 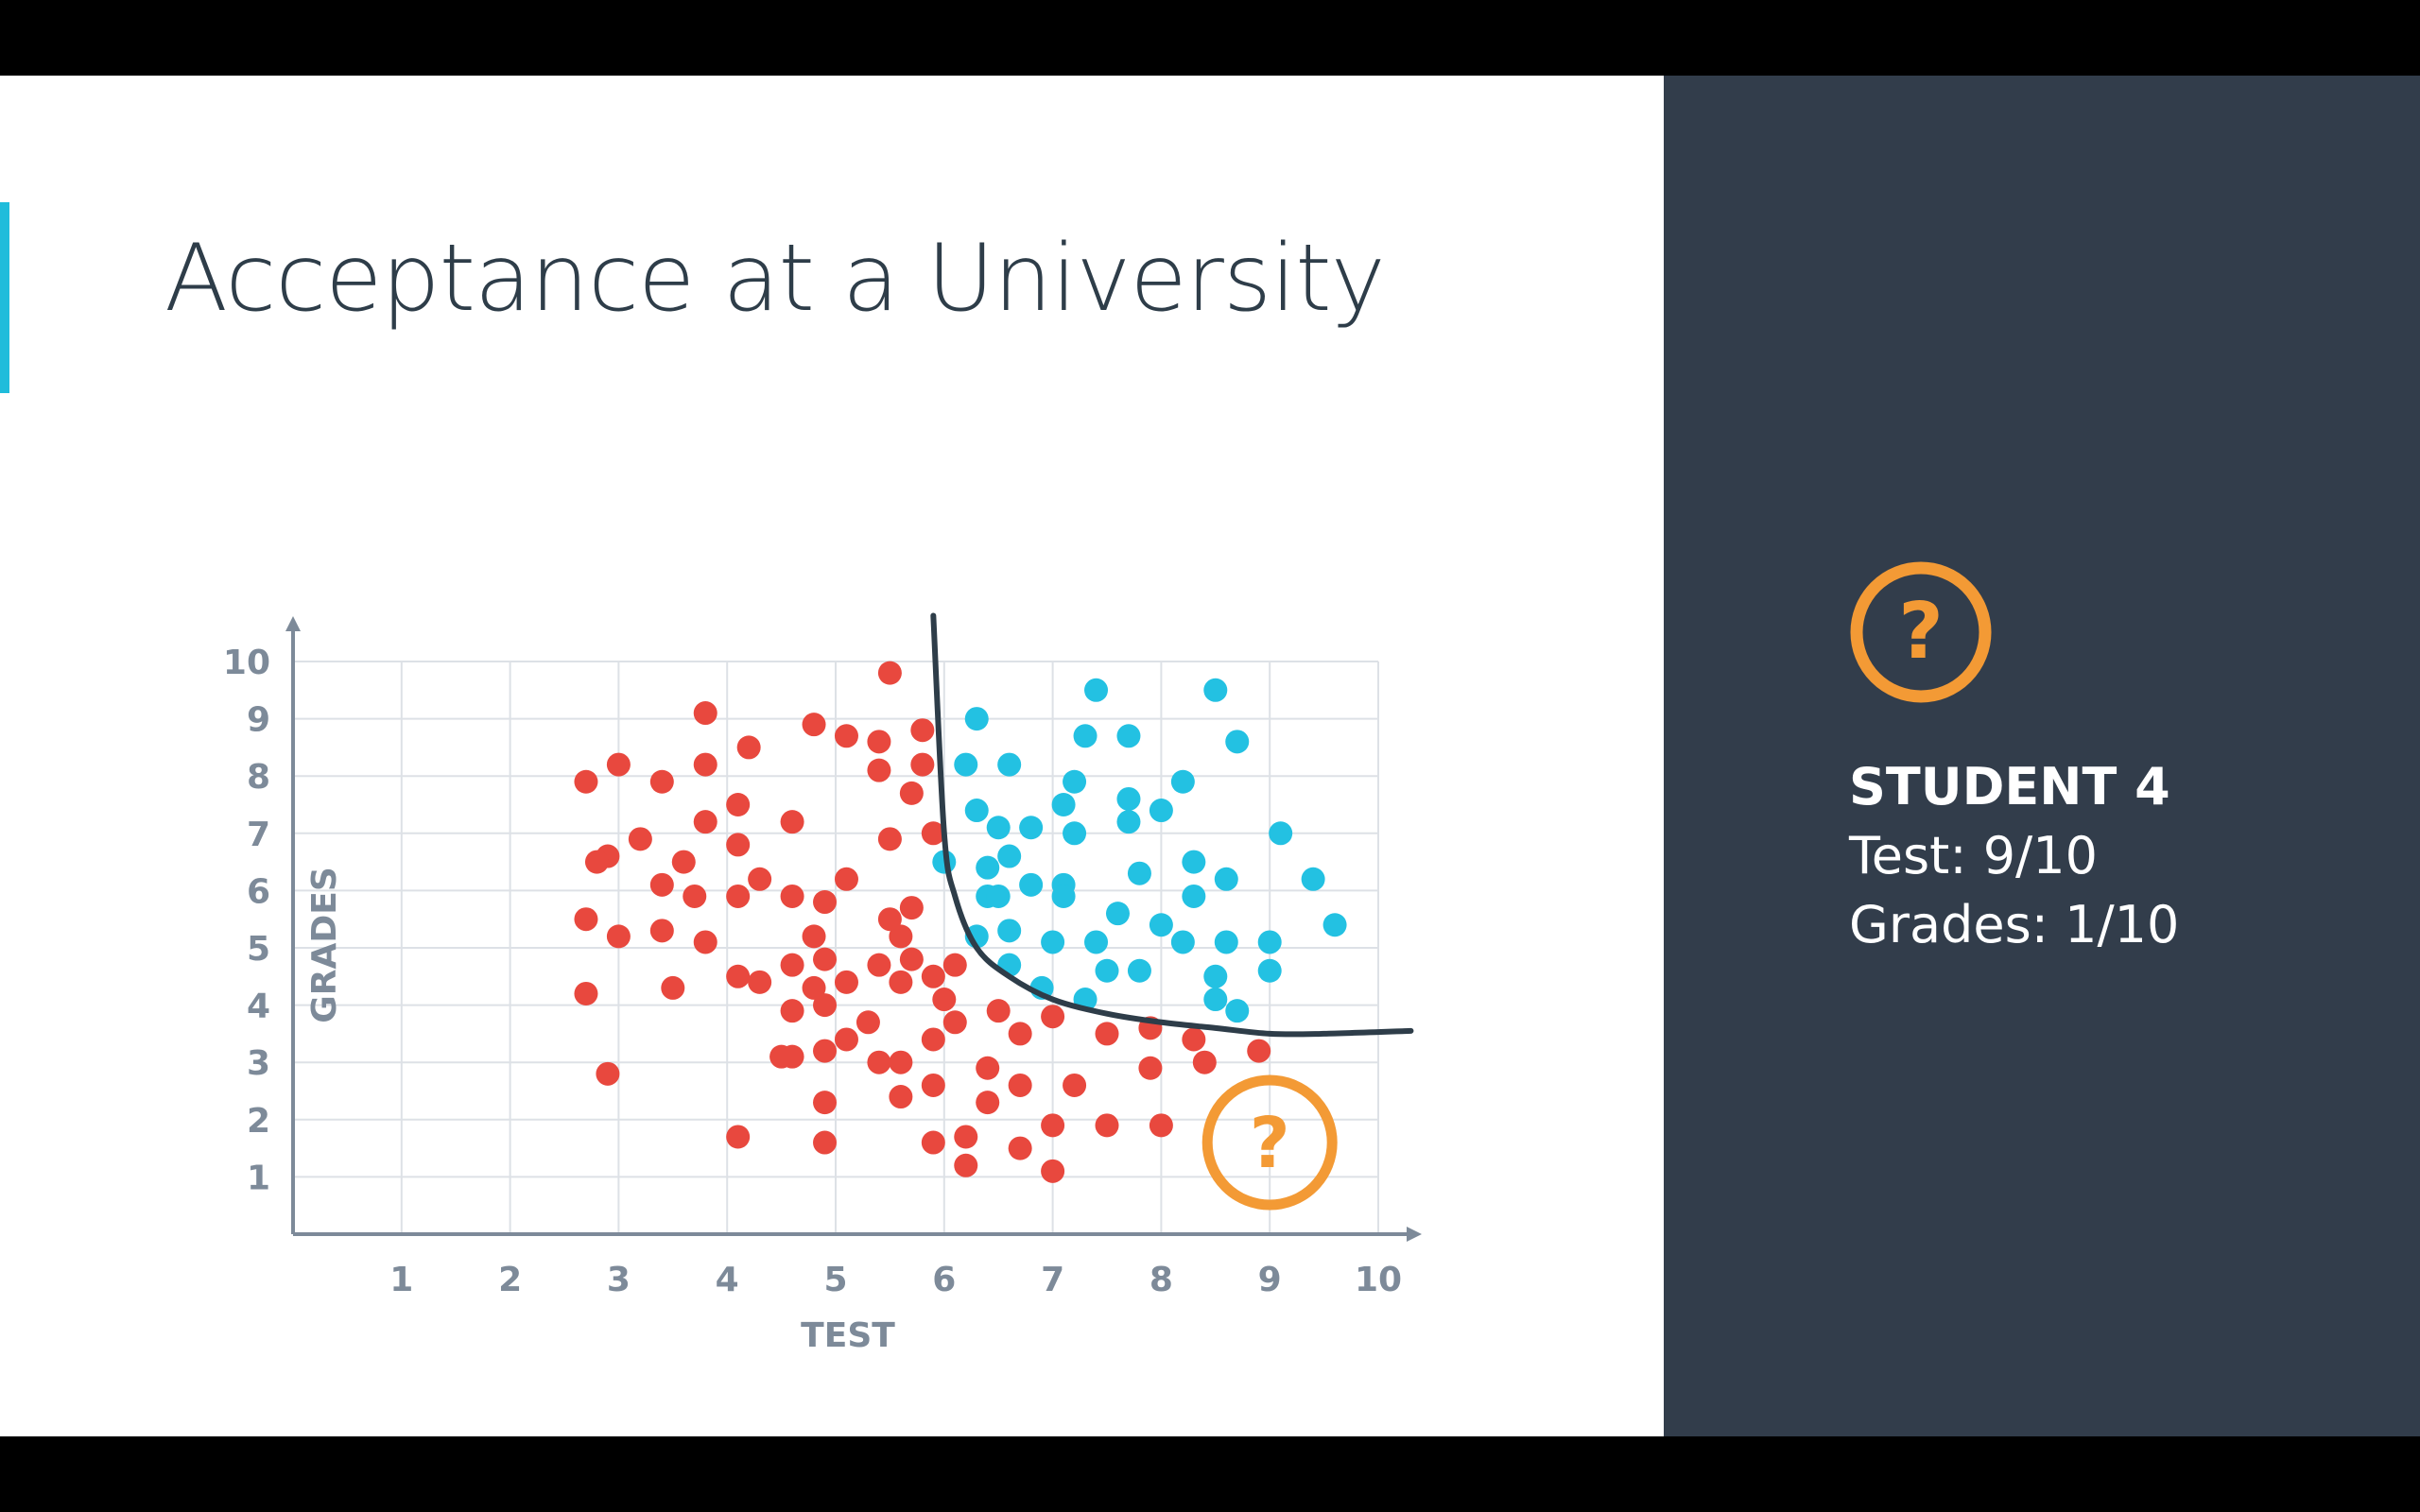 What do you see at coordinates (775, 279) in the screenshot?
I see `slide-title: Acceptance at a University` at bounding box center [775, 279].